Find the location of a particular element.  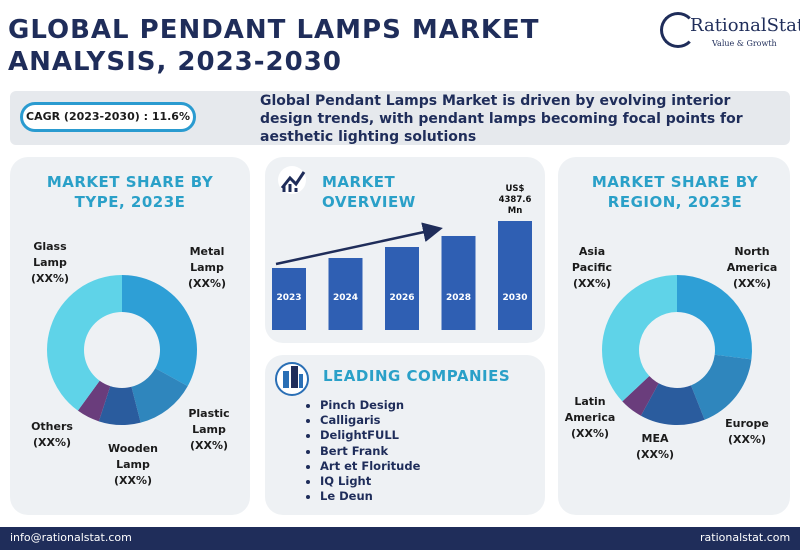

bar-value-label: US$ 4387.6 Mn is located at coordinates (515, 200).